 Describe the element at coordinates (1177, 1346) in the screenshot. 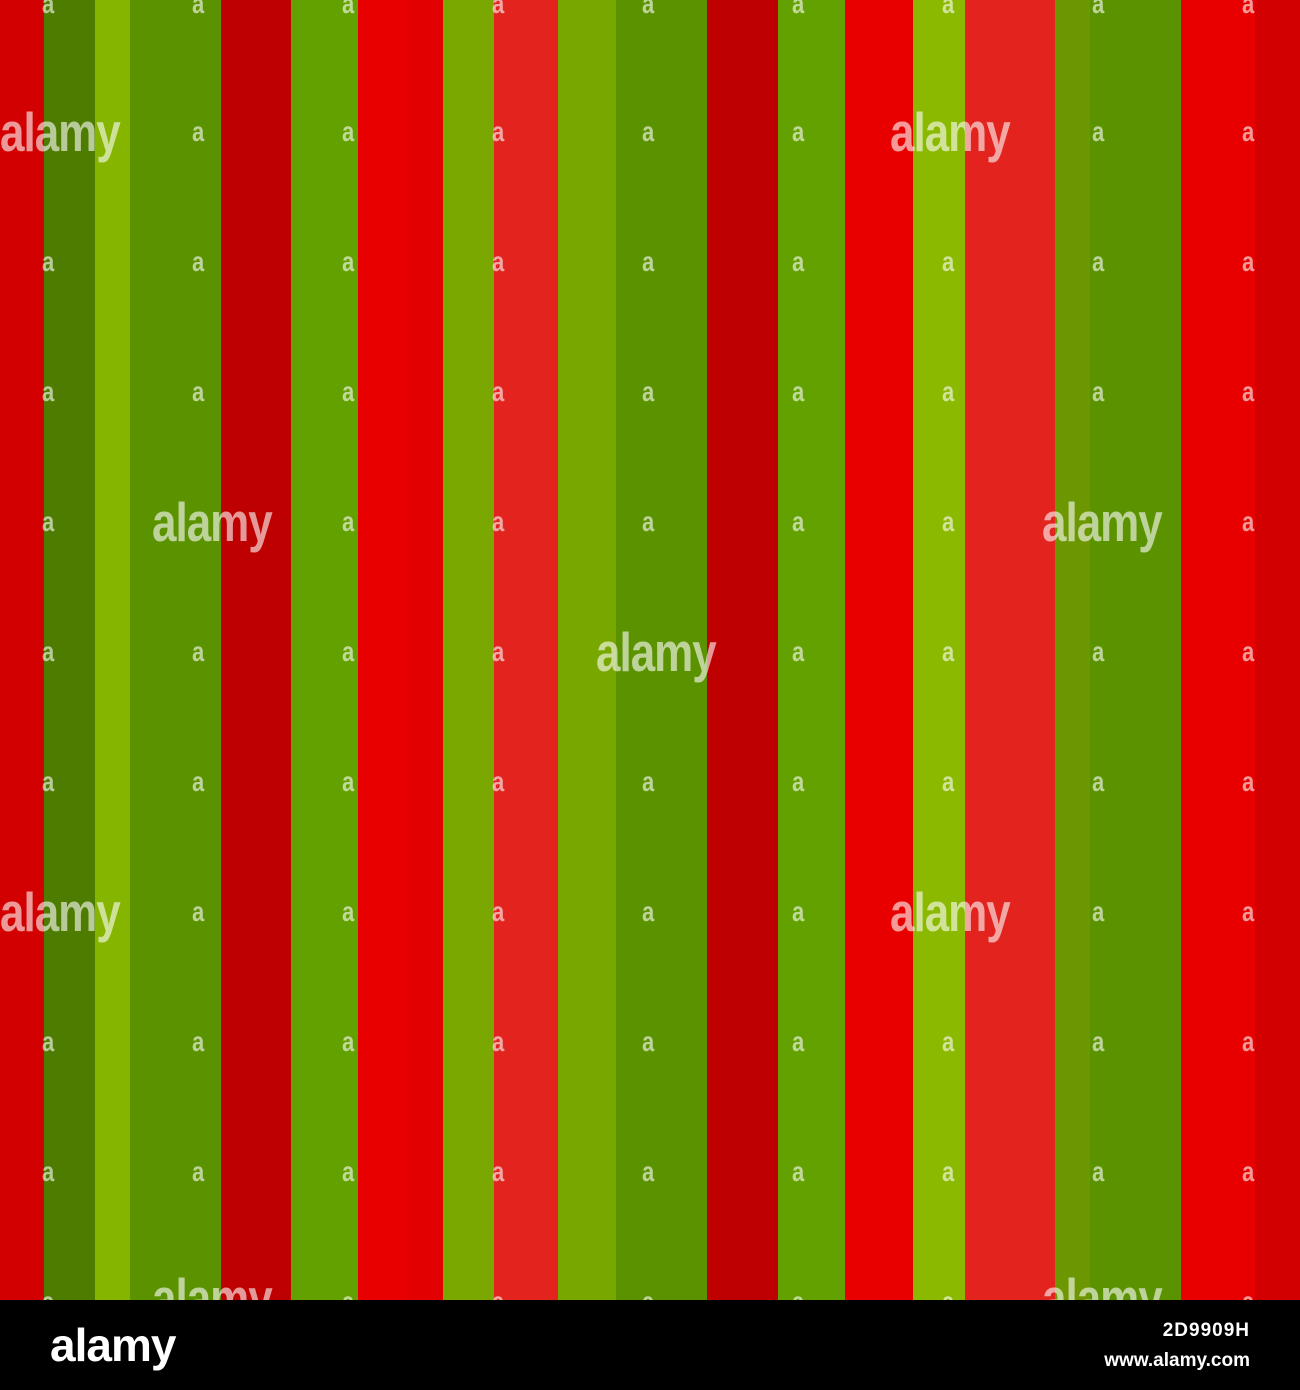

I see `footer-meta: 2D9909H www.alamy.com` at that location.